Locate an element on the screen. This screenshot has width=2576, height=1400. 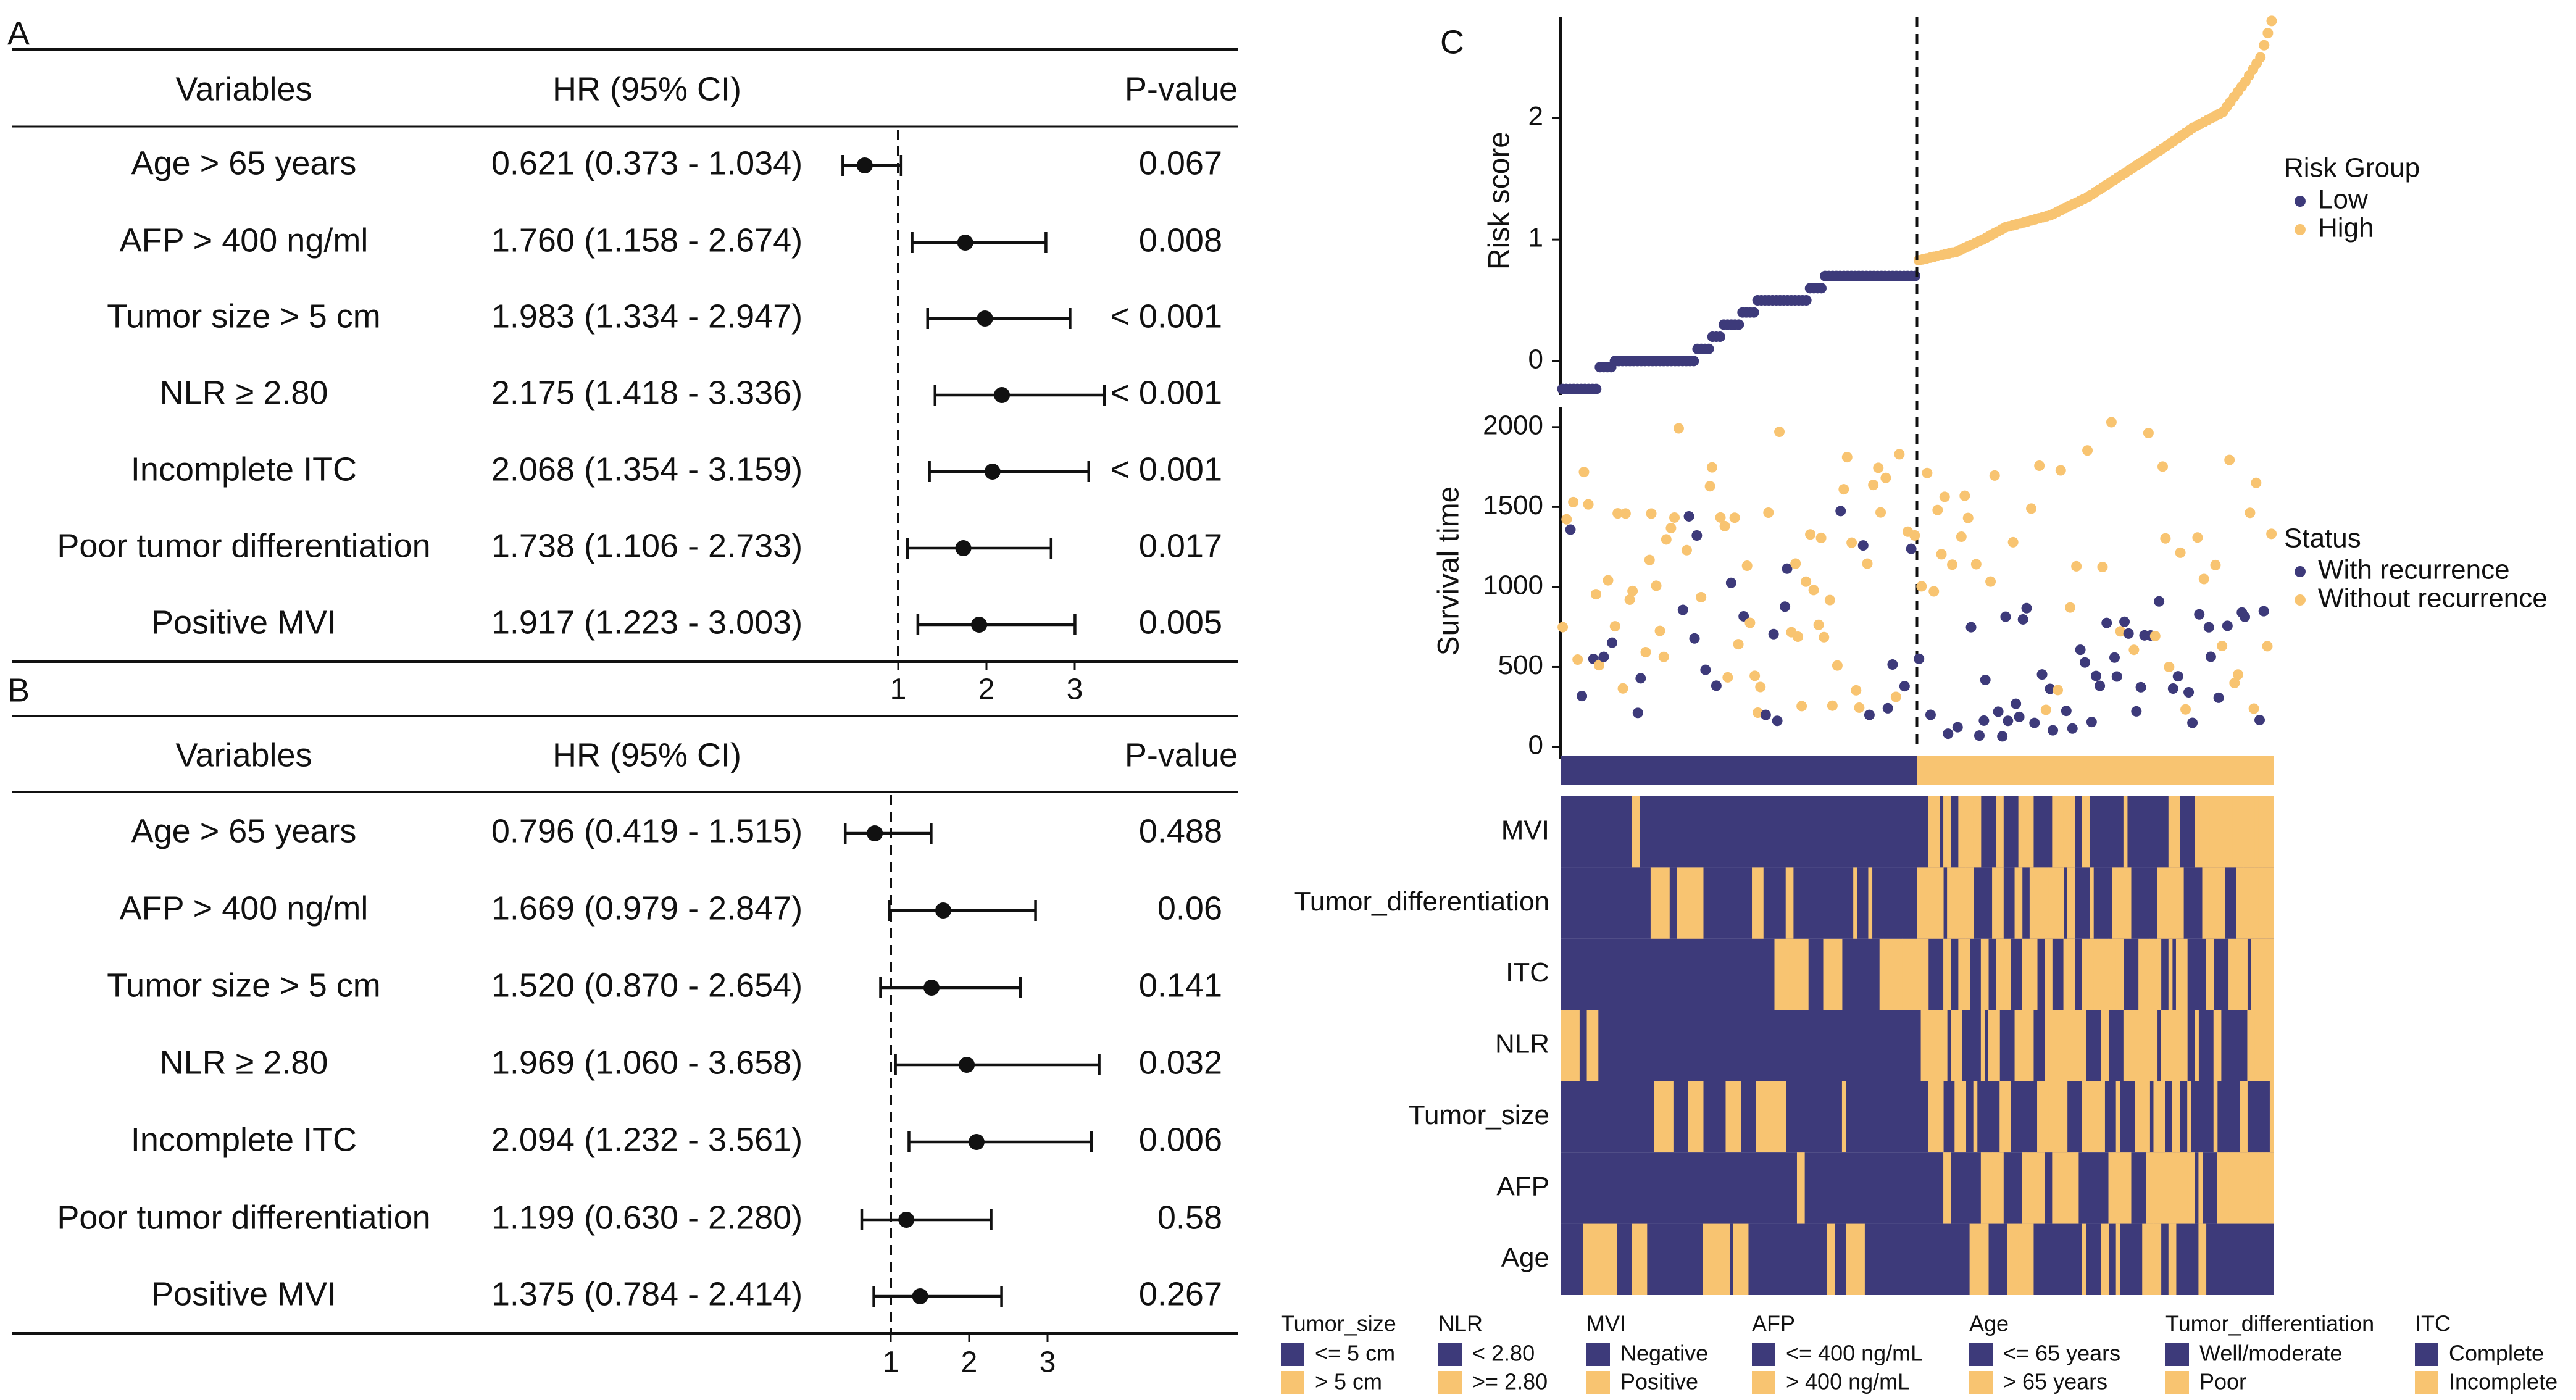
survival-y-axis-label: Survival time is located at coordinates (1449, 571).